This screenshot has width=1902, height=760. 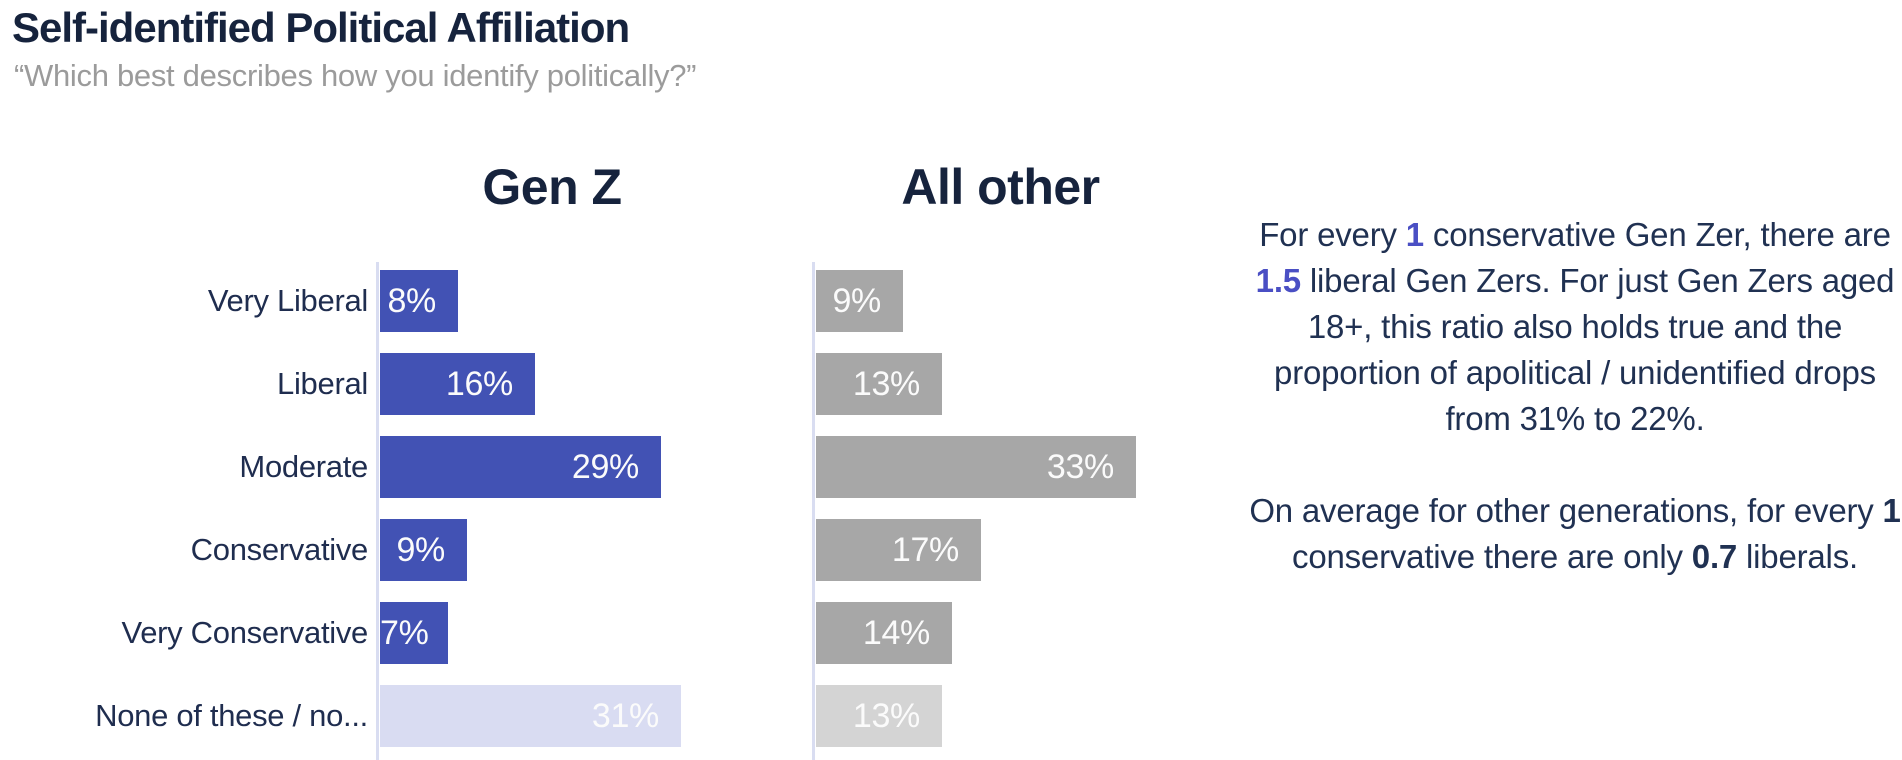 I want to click on genz-bar: 16%, so click(x=457, y=384).